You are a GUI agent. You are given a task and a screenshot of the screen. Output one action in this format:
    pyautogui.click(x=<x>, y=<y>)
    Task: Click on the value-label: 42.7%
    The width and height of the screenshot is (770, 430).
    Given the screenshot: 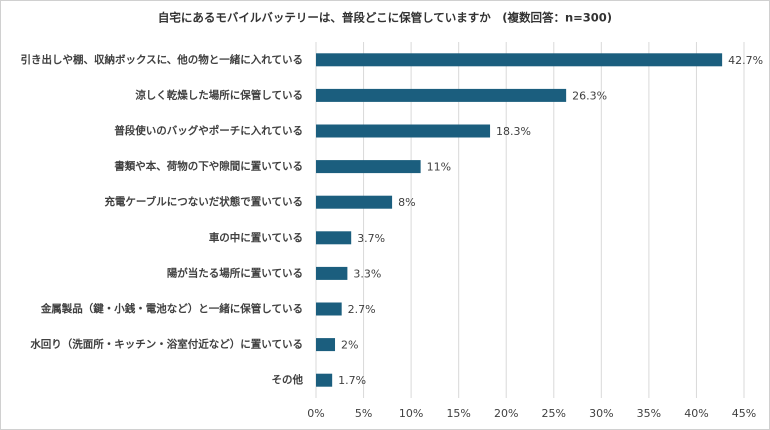 What is the action you would take?
    pyautogui.click(x=745, y=60)
    